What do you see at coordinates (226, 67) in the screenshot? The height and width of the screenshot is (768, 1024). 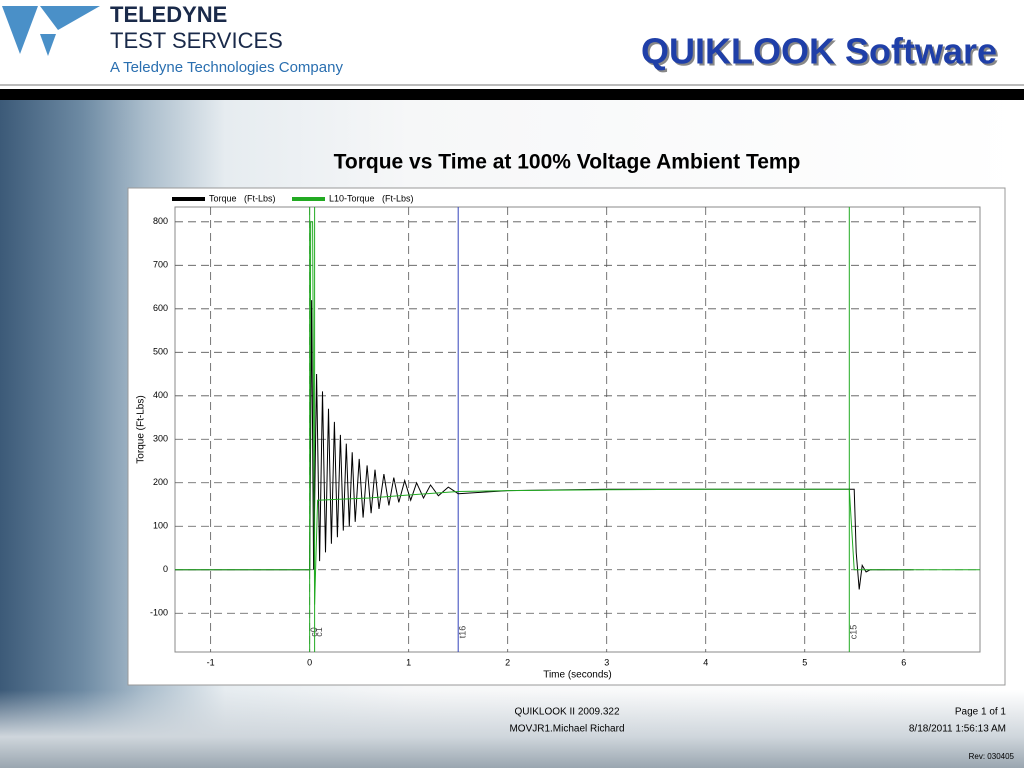 I see `logo-text: A Teledyne Technologies Company` at bounding box center [226, 67].